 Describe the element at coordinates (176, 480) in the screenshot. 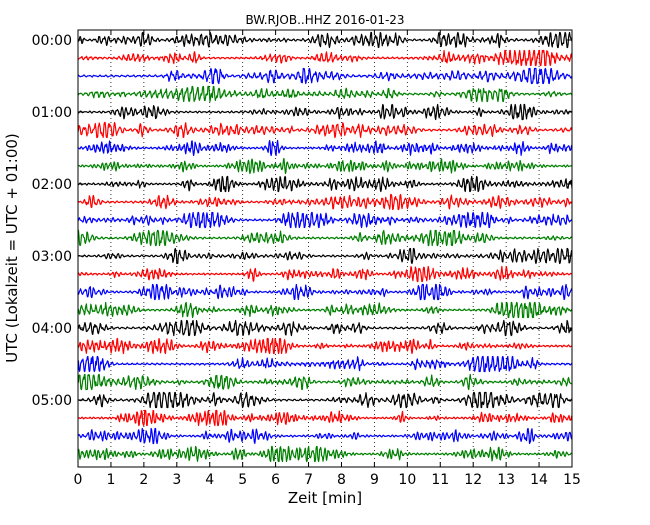

I see `x-tick-label: 3` at that location.